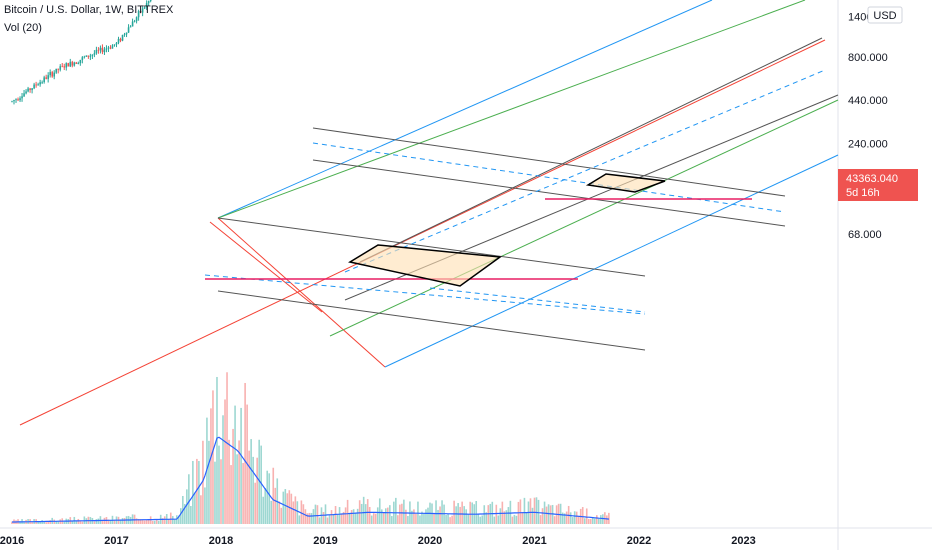 The image size is (932, 550). I want to click on chart-title: Bitcoin / U.S. Dollar, 1W, BITTREX, so click(89, 10).